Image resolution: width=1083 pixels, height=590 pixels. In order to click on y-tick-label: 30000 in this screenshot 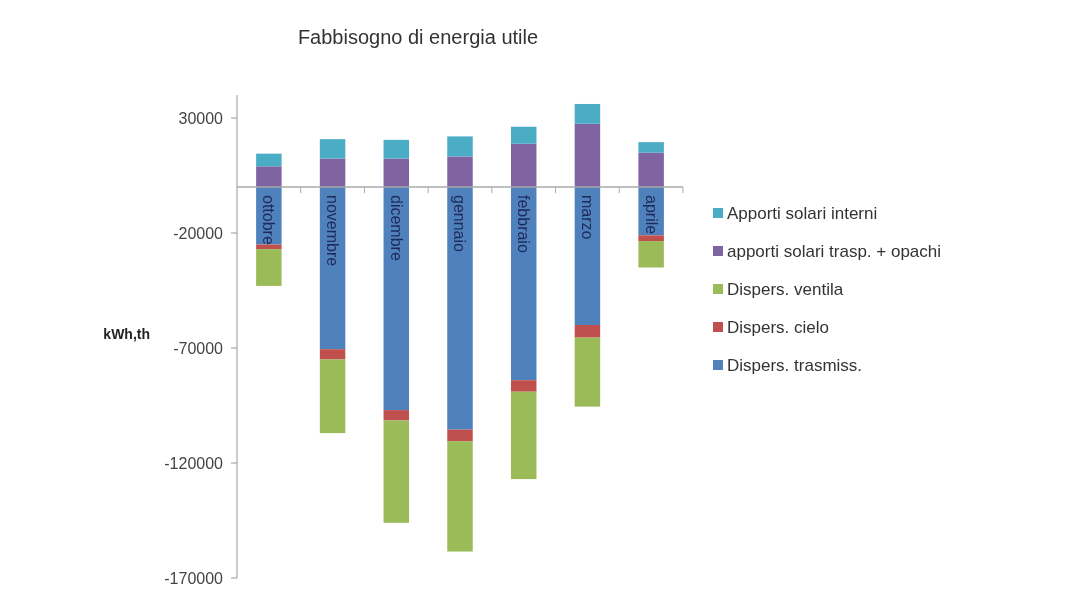, I will do `click(201, 118)`.